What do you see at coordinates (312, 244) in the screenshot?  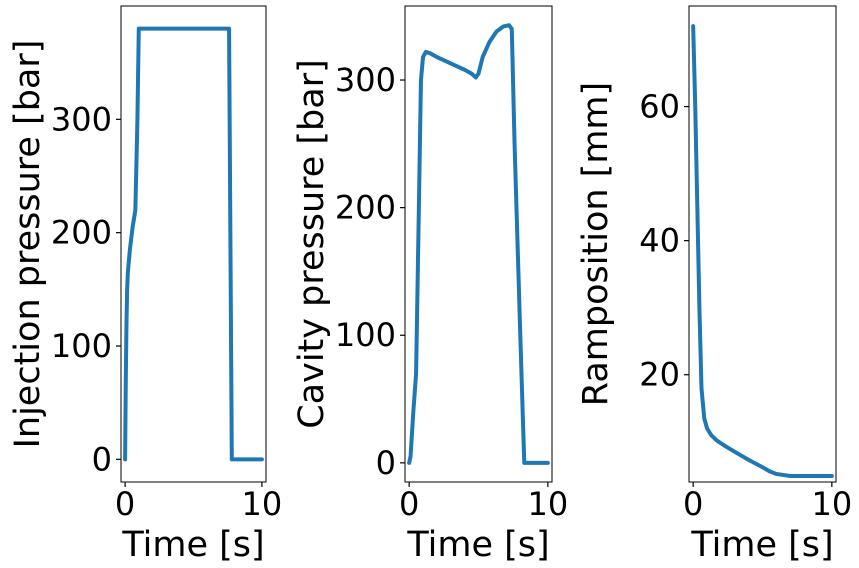 I see `y-axis-label: Cavity pressure [bar]` at bounding box center [312, 244].